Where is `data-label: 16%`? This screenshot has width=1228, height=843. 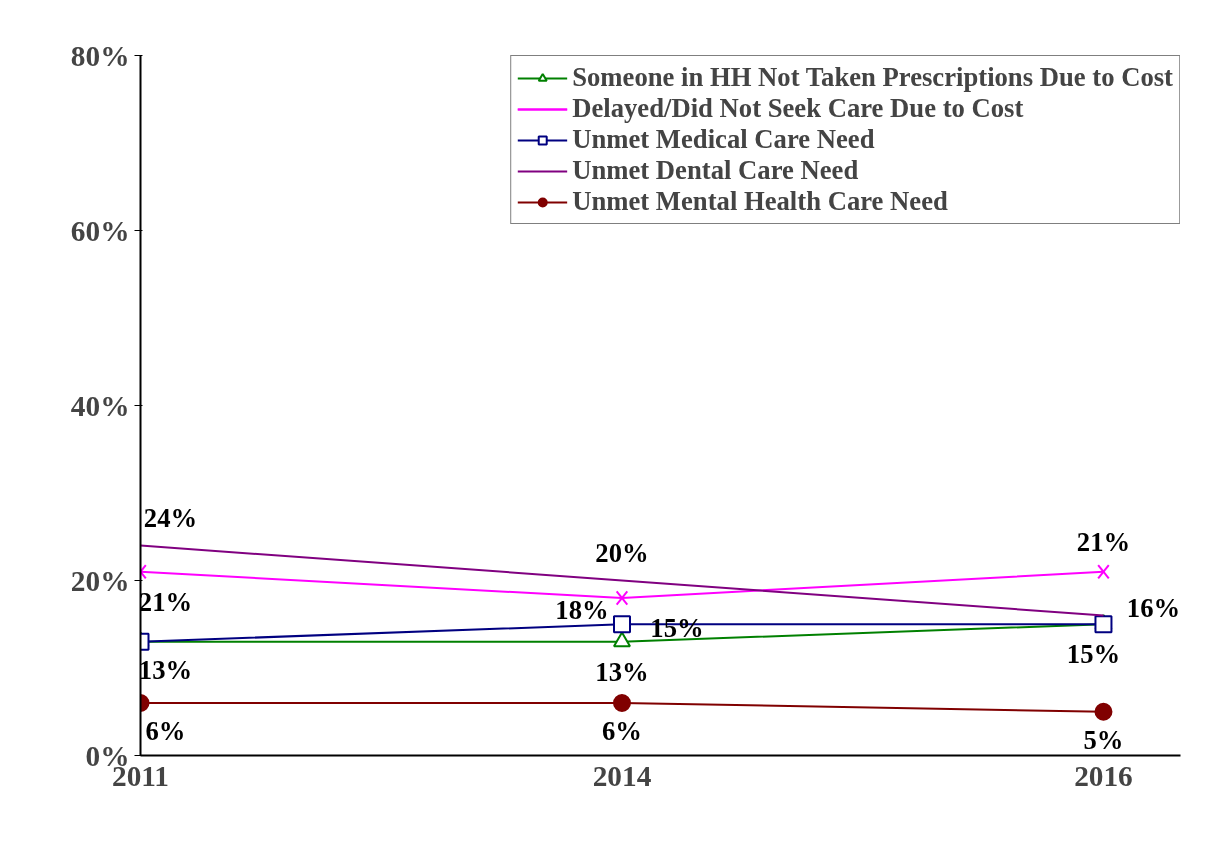
data-label: 16% is located at coordinates (1153, 607).